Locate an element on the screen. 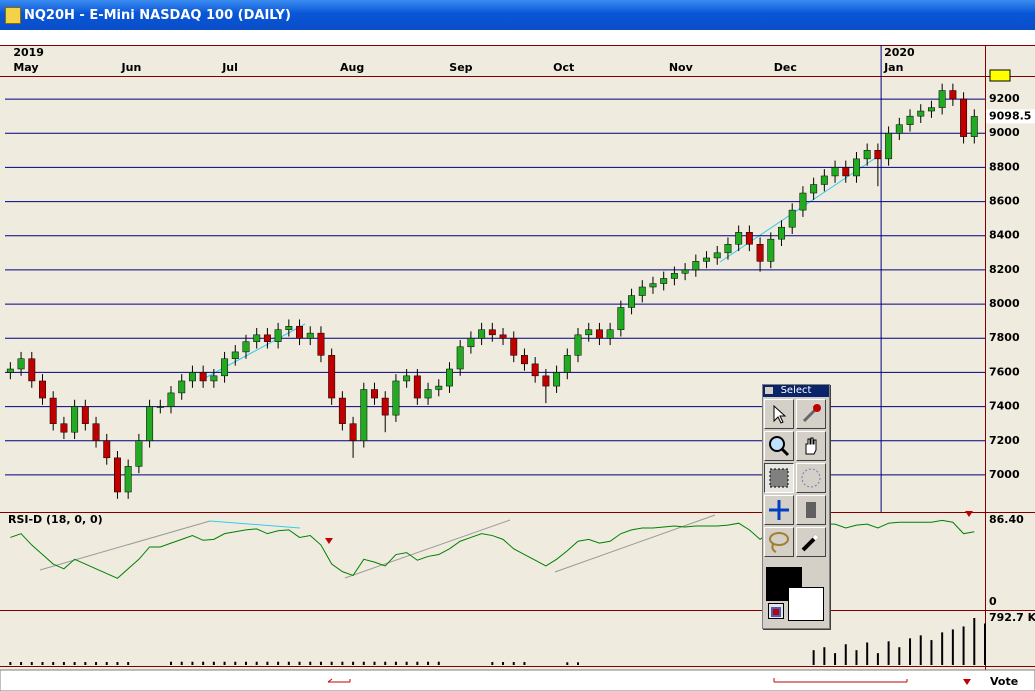 The image size is (1035, 691). palette-header: Select is located at coordinates (796, 391).